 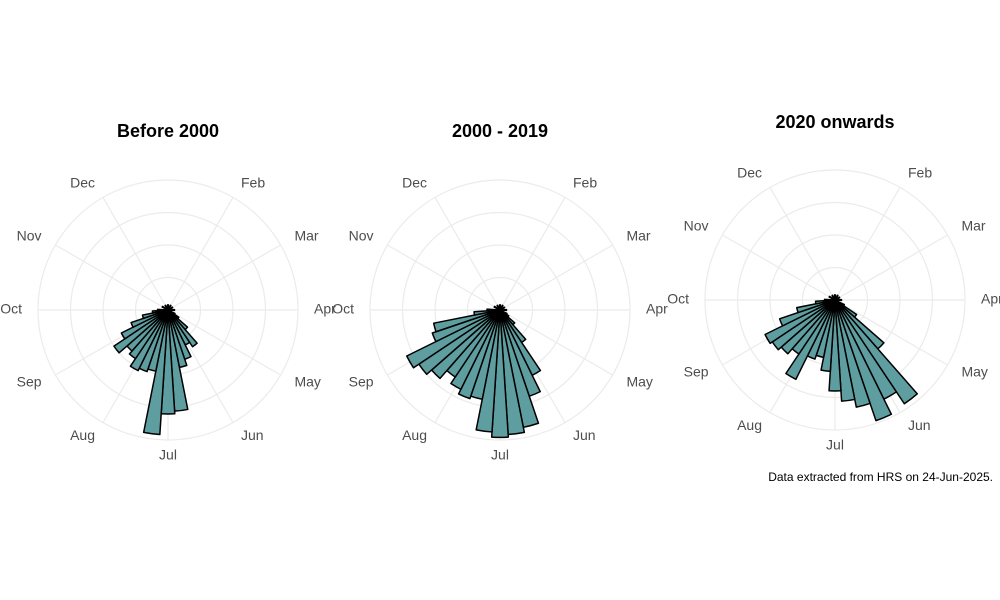 What do you see at coordinates (168, 131) in the screenshot?
I see `chart-title: Before 2000` at bounding box center [168, 131].